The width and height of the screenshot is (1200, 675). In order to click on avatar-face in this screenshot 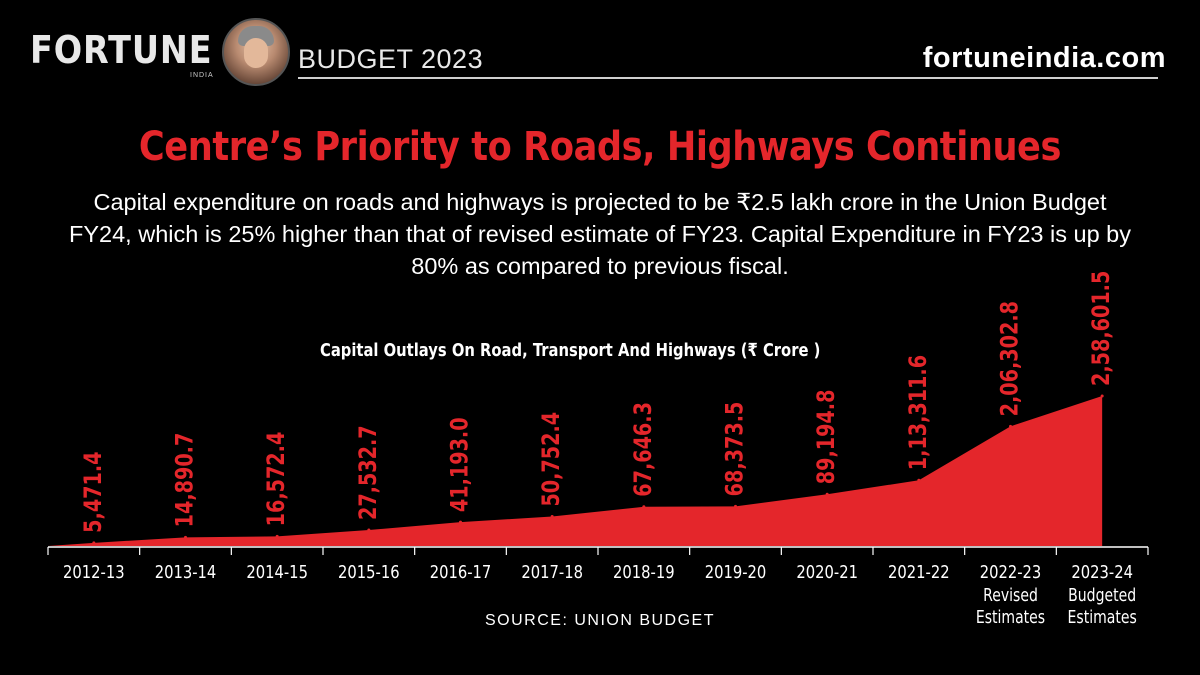, I will do `click(256, 53)`.